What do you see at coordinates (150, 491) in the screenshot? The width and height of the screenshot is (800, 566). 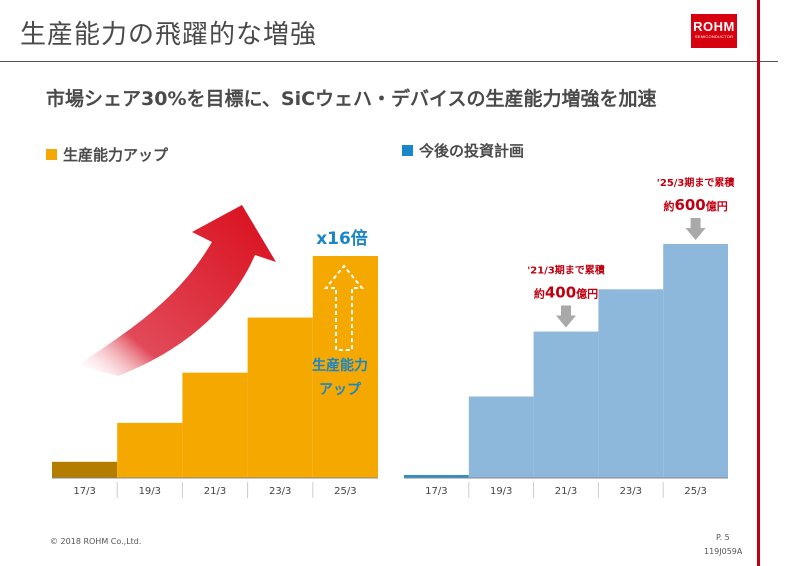 I see `capacity-tick-label: 19/3` at bounding box center [150, 491].